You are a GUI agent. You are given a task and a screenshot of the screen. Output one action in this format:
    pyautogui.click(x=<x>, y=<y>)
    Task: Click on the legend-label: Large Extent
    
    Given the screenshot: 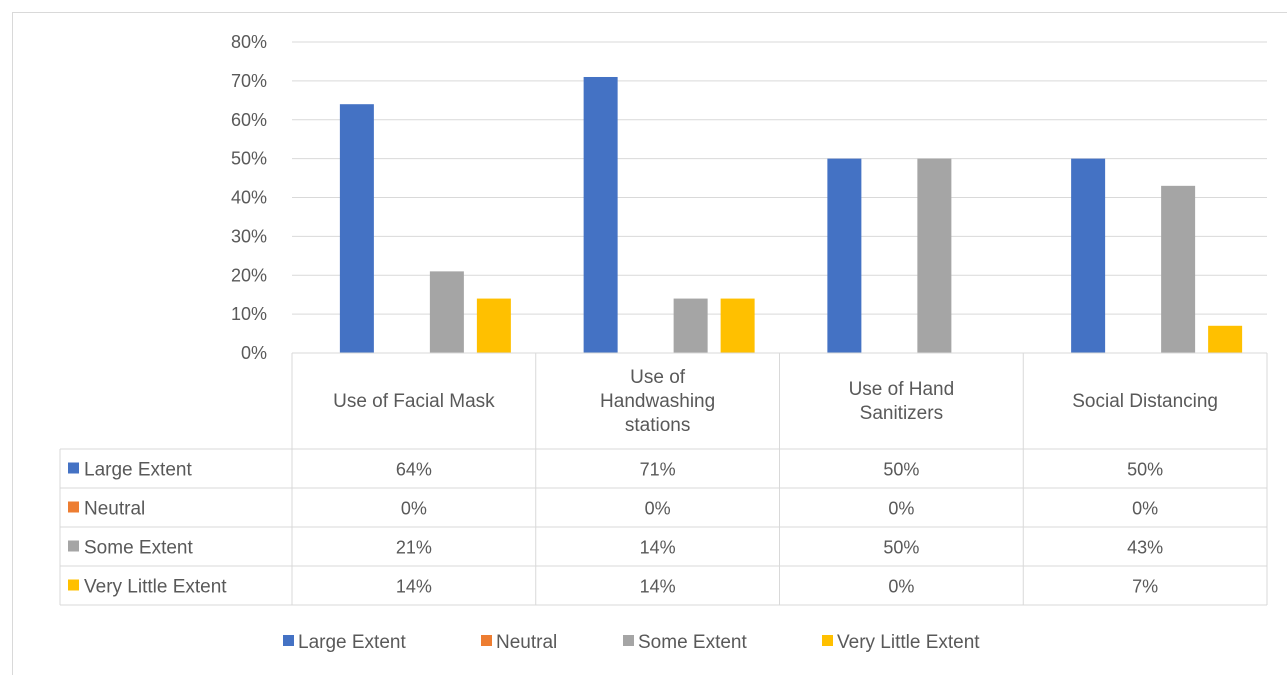 What is the action you would take?
    pyautogui.click(x=352, y=642)
    